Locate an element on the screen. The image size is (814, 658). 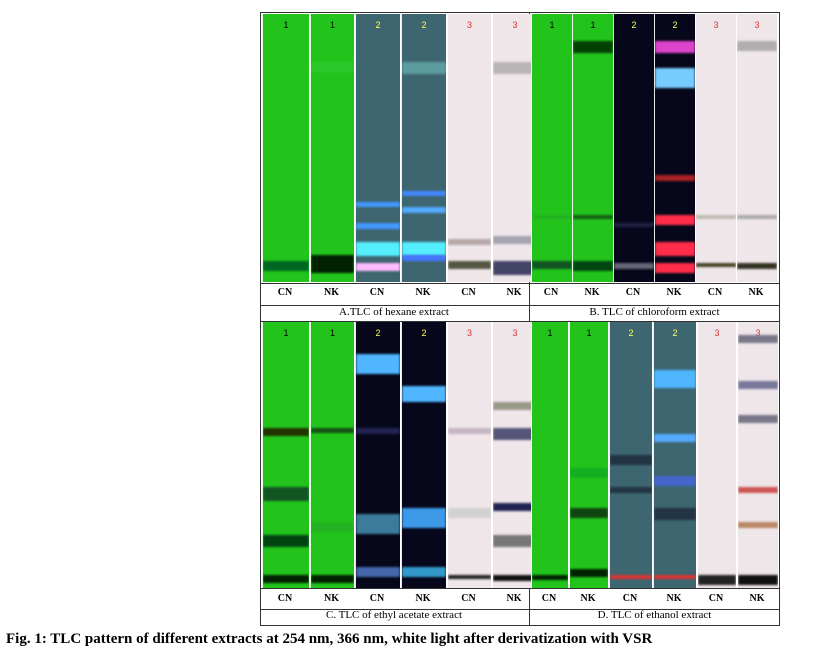
panel-a-caption: A.TLC of hexane extract is located at coordinates (394, 312).